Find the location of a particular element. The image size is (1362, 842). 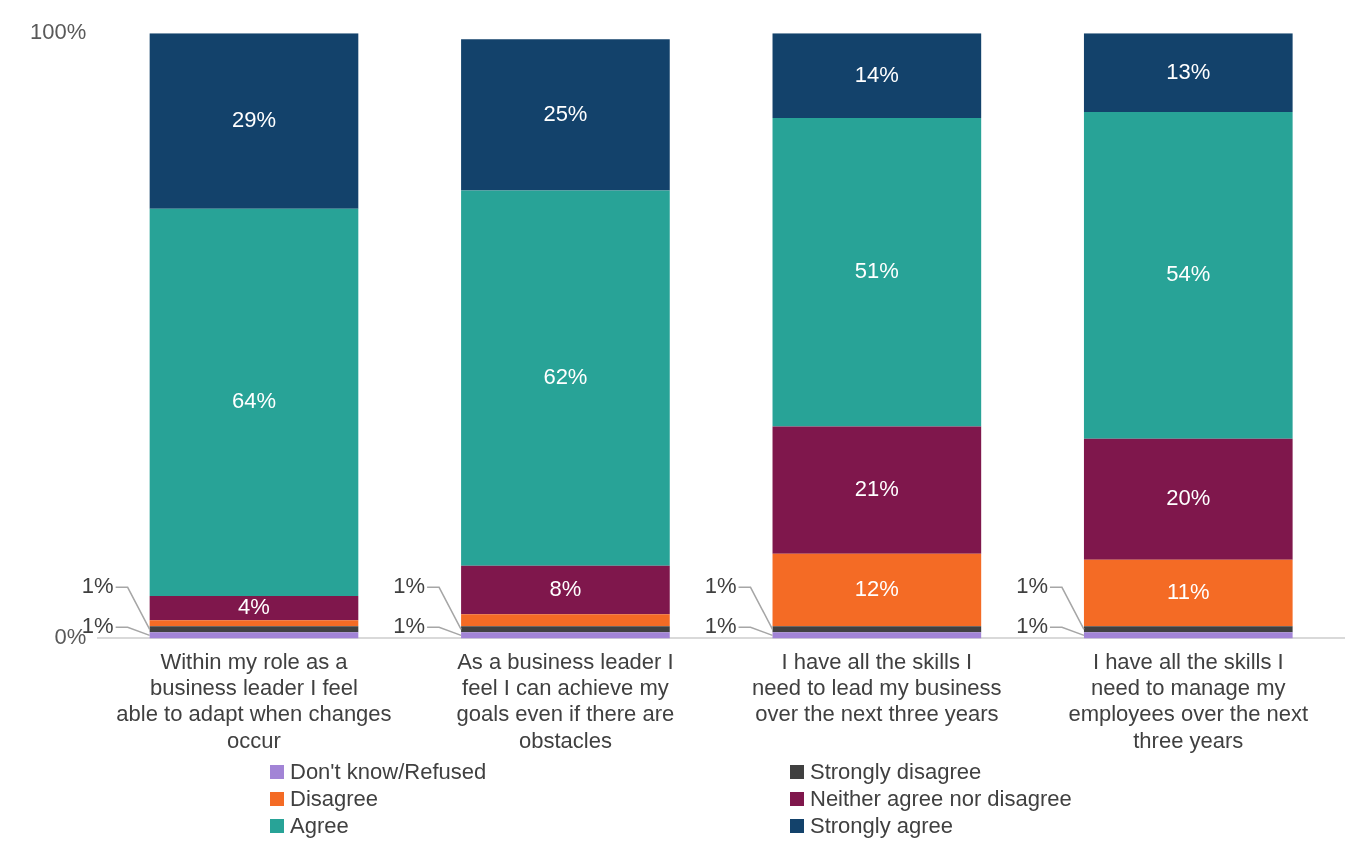

legend-label: Neither agree nor disagree is located at coordinates (941, 798).